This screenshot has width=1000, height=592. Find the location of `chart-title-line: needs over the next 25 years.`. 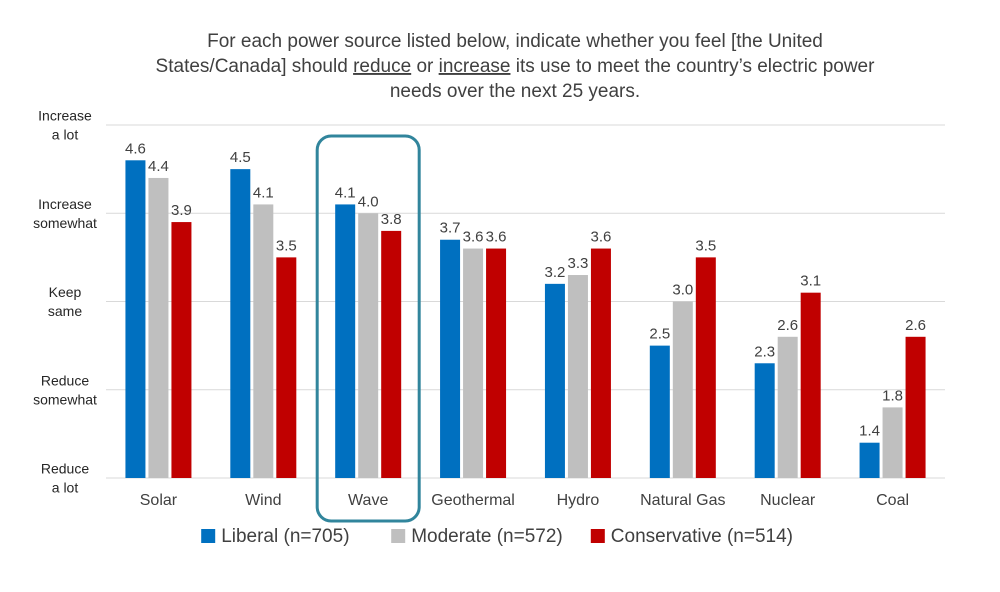

chart-title-line: needs over the next 25 years. is located at coordinates (515, 91).